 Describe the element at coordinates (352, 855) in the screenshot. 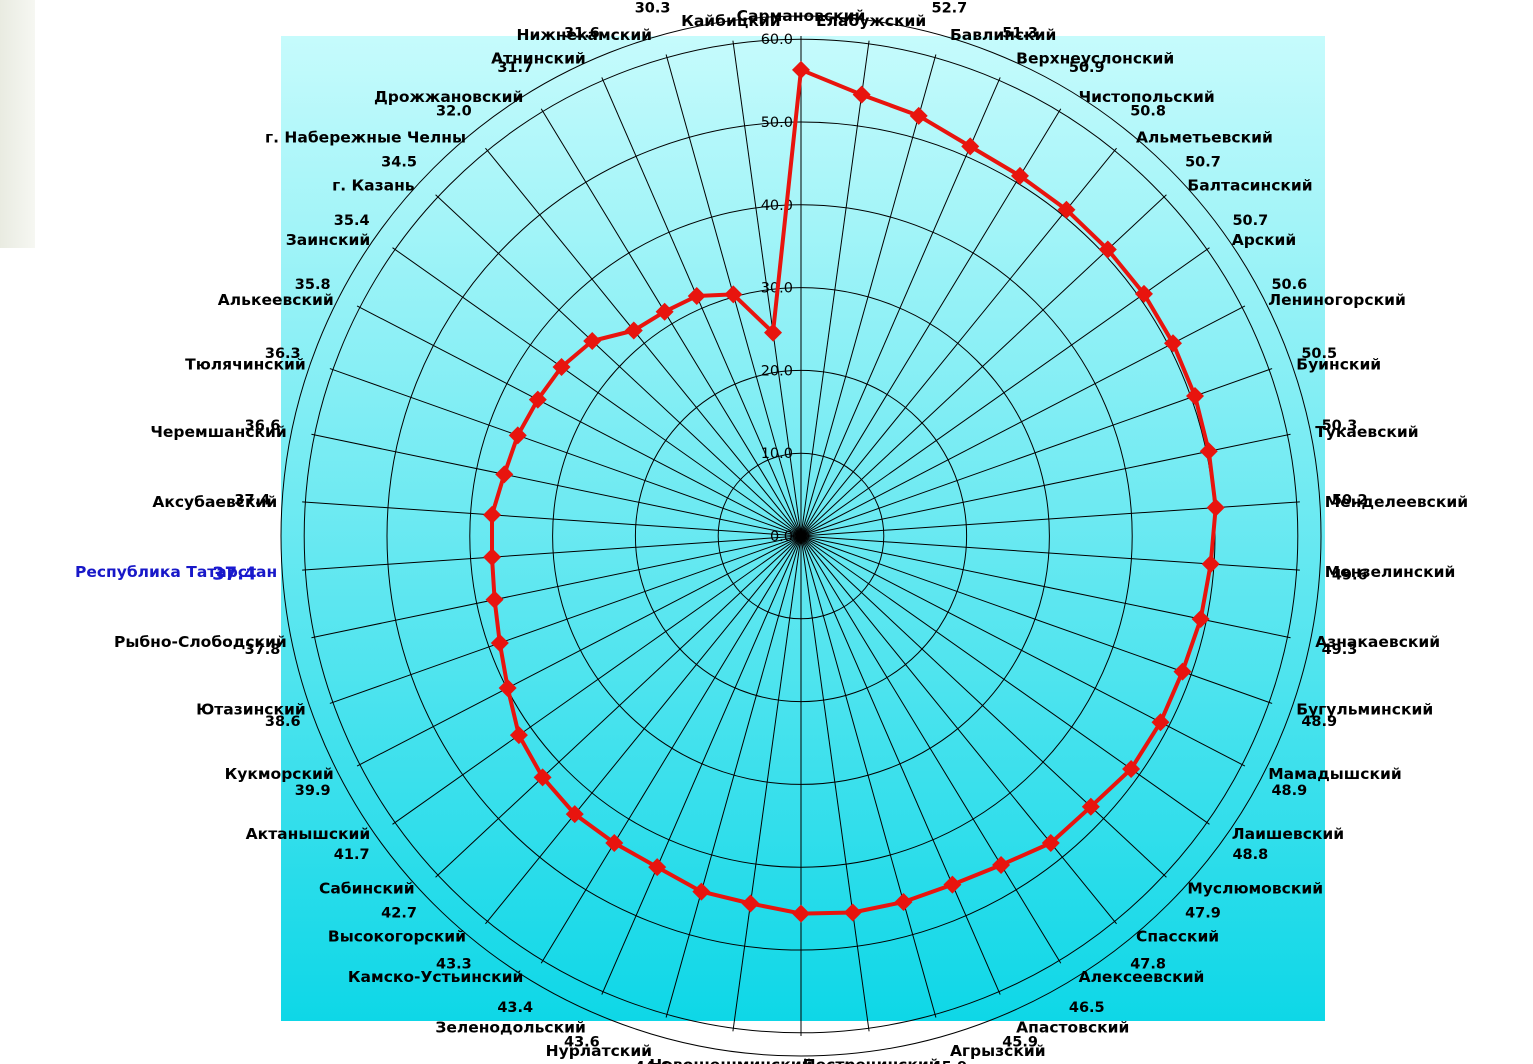

I see `value-label: 41.7` at that location.